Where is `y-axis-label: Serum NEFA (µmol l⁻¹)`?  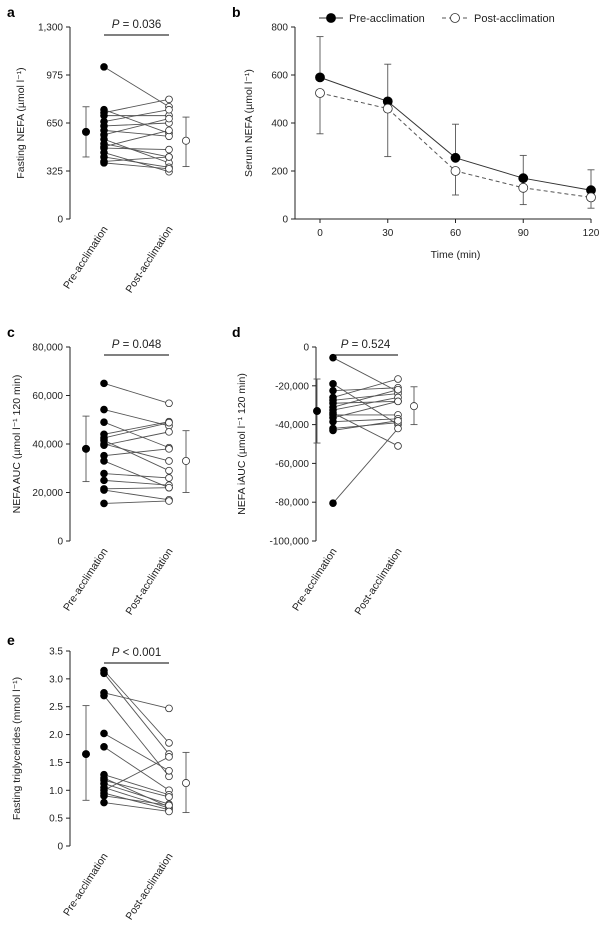
y-axis-label: Serum NEFA (µmol l⁻¹) is located at coordinates (249, 123).